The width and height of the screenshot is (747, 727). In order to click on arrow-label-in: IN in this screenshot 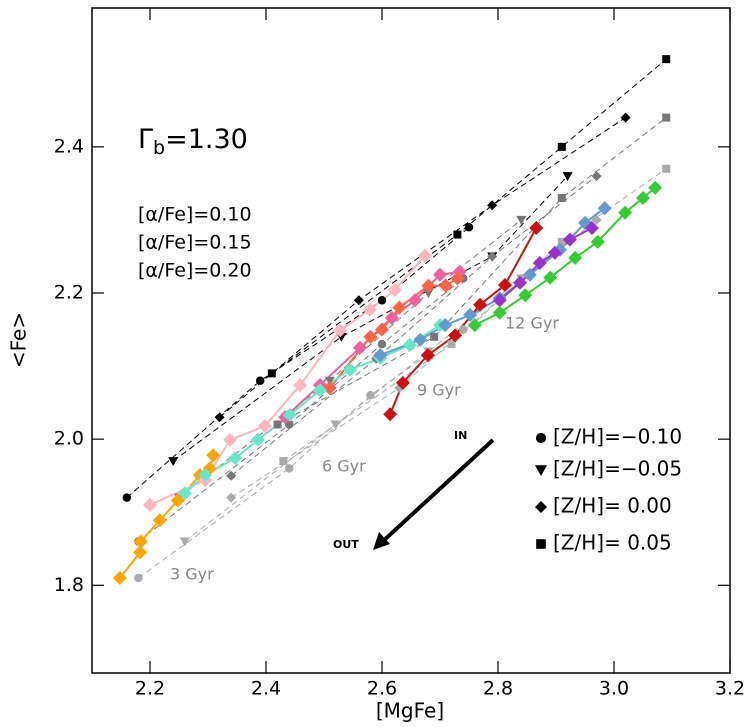, I will do `click(460, 435)`.